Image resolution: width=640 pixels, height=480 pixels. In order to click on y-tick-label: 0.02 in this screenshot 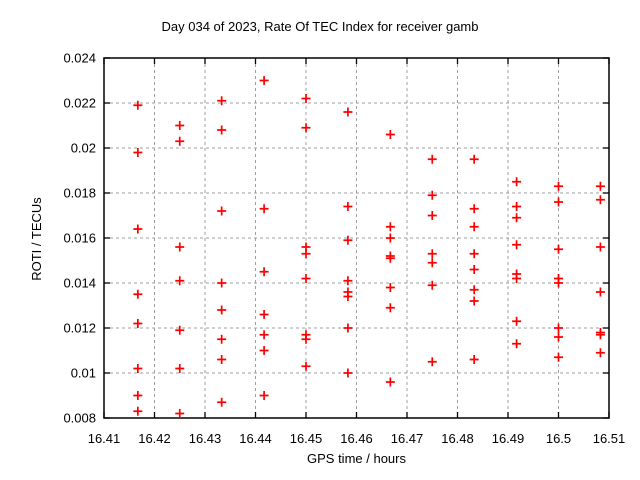, I will do `click(83, 148)`.